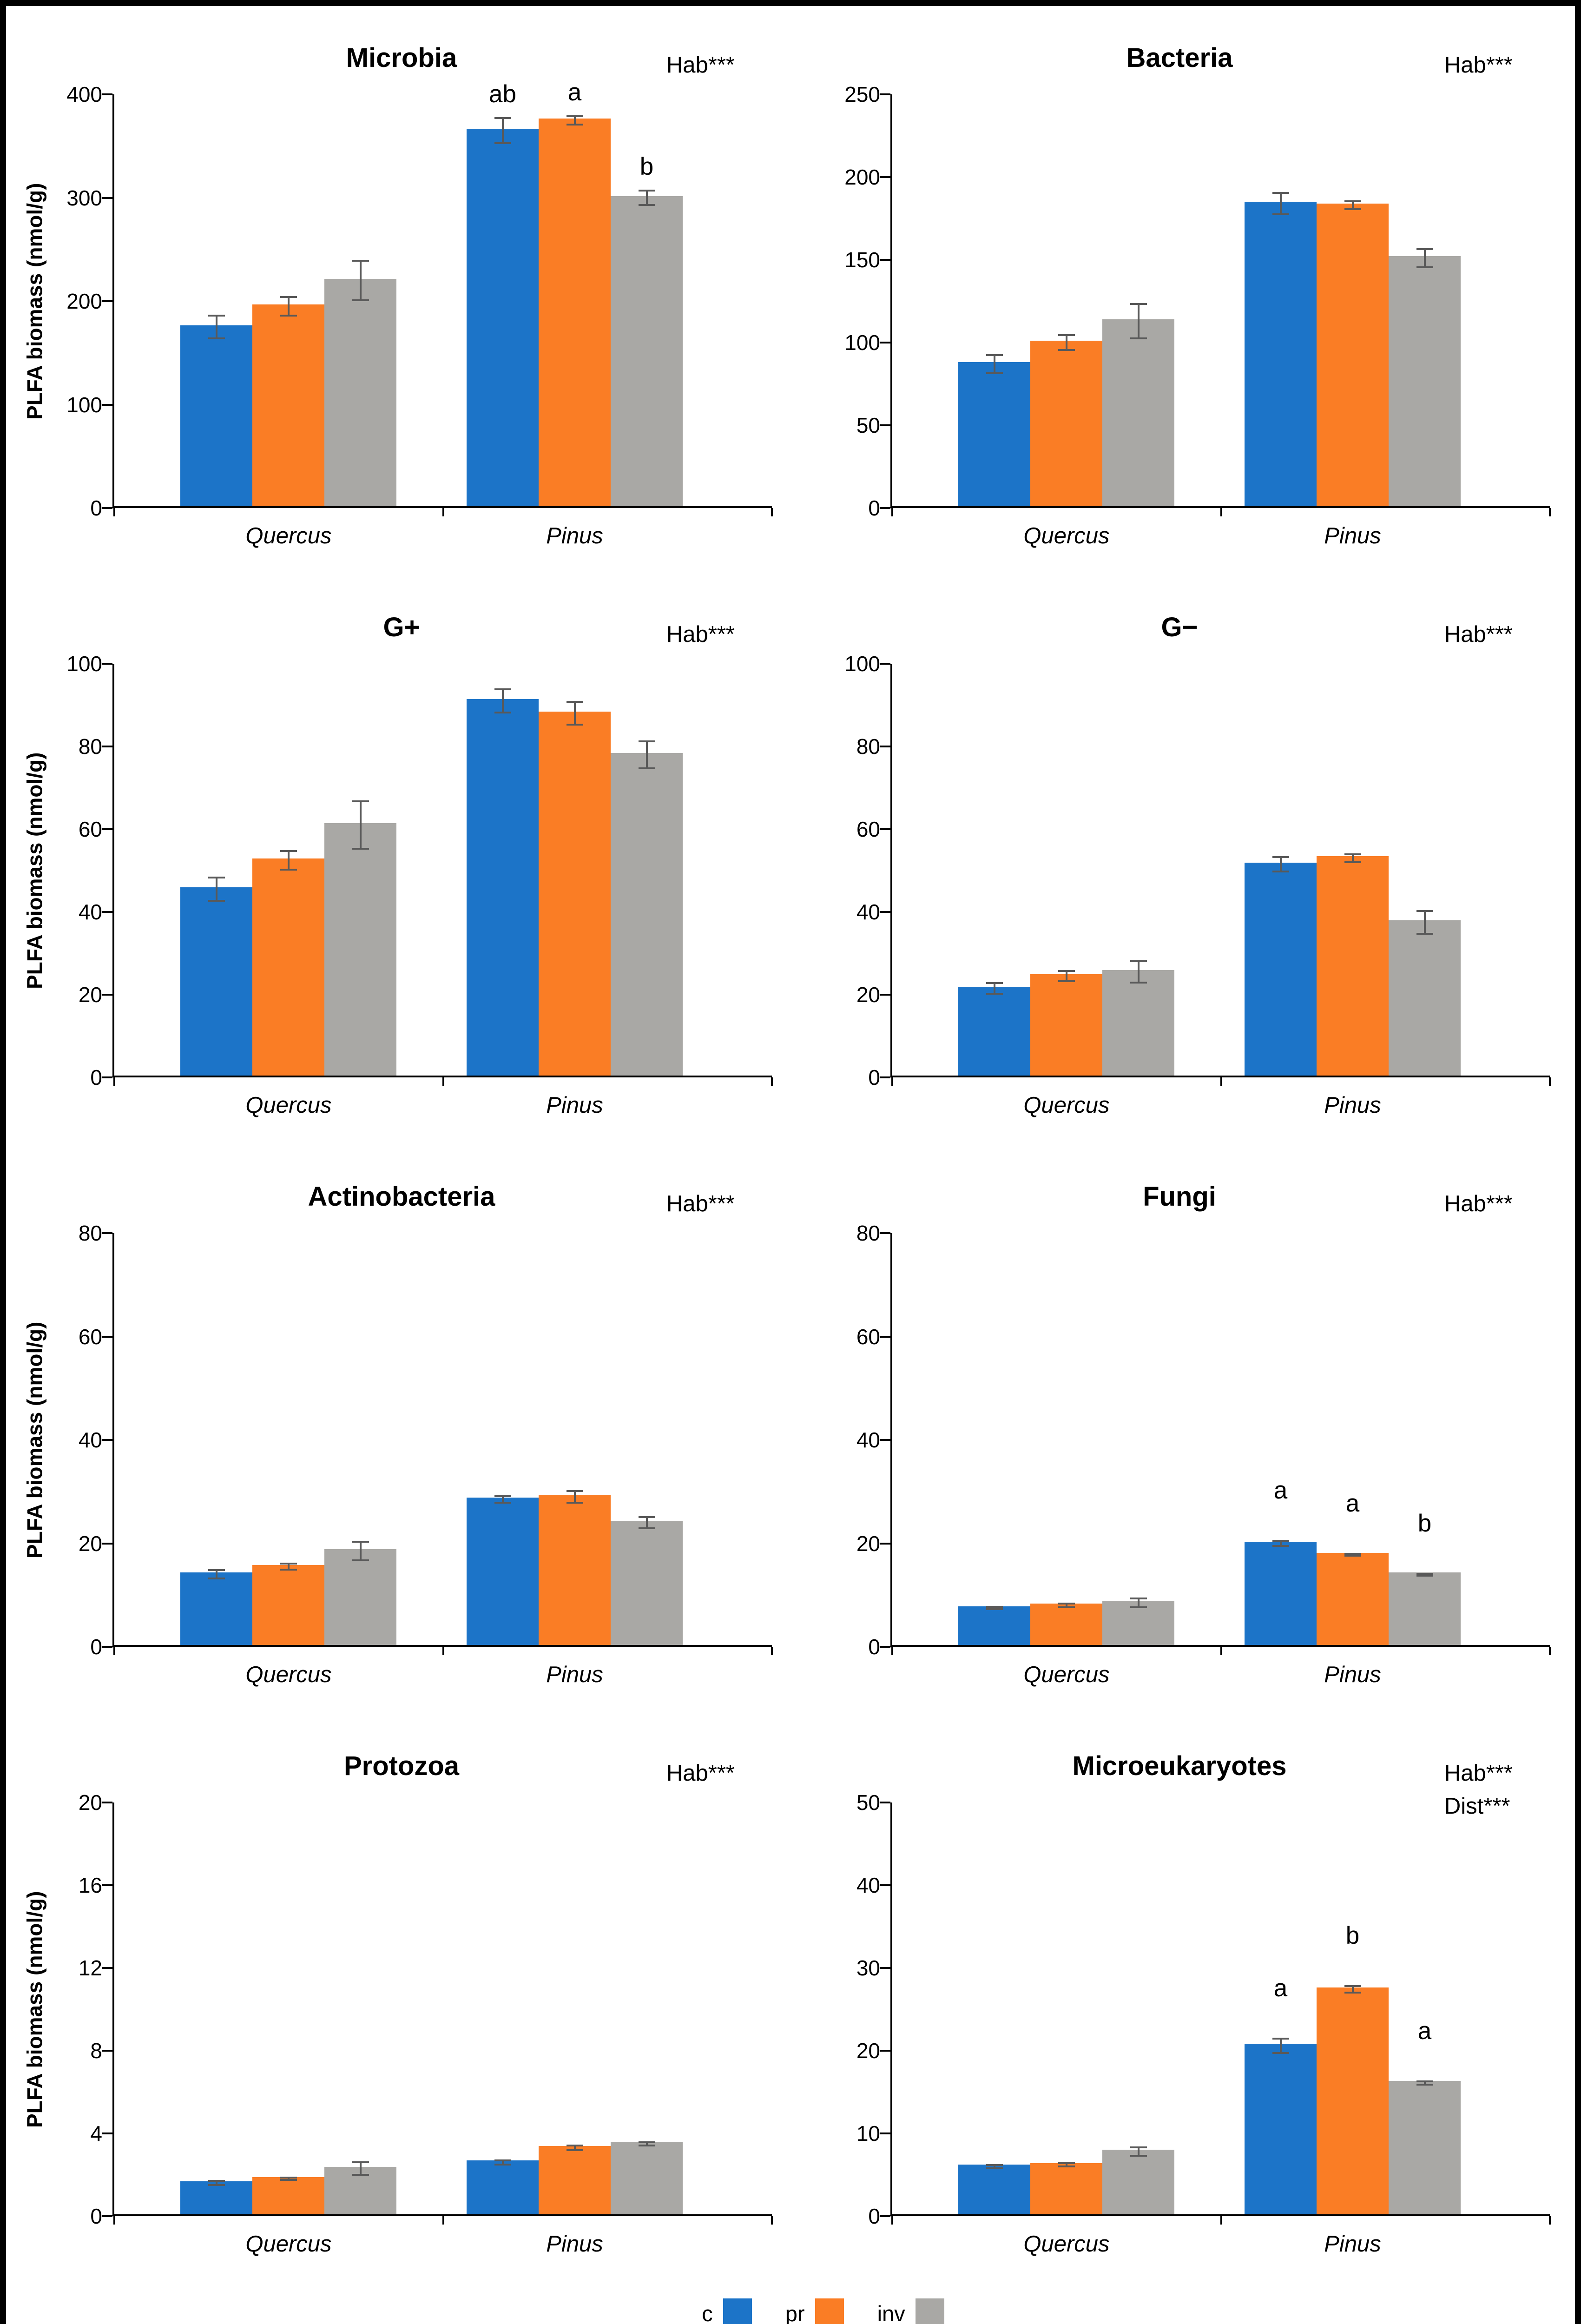 This screenshot has width=1581, height=2324. Describe the element at coordinates (1138, 2182) in the screenshot. I see `bar-inv-quercus` at that location.